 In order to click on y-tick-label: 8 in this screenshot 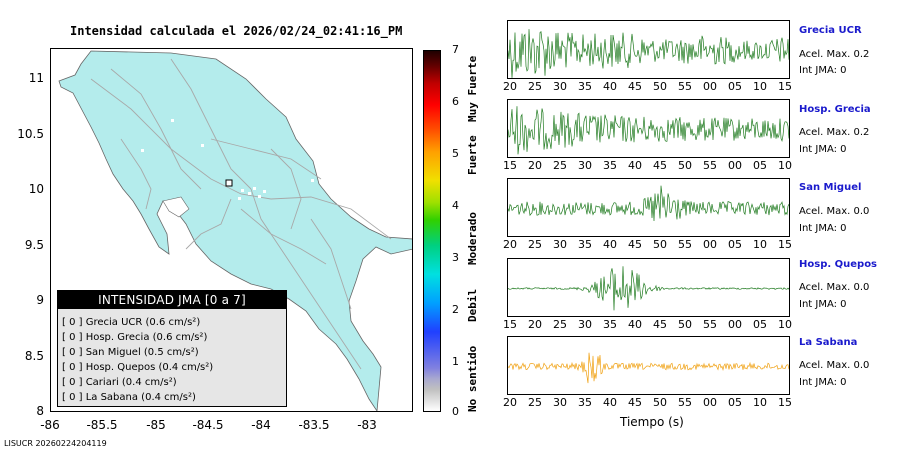, I will do `click(40, 411)`.